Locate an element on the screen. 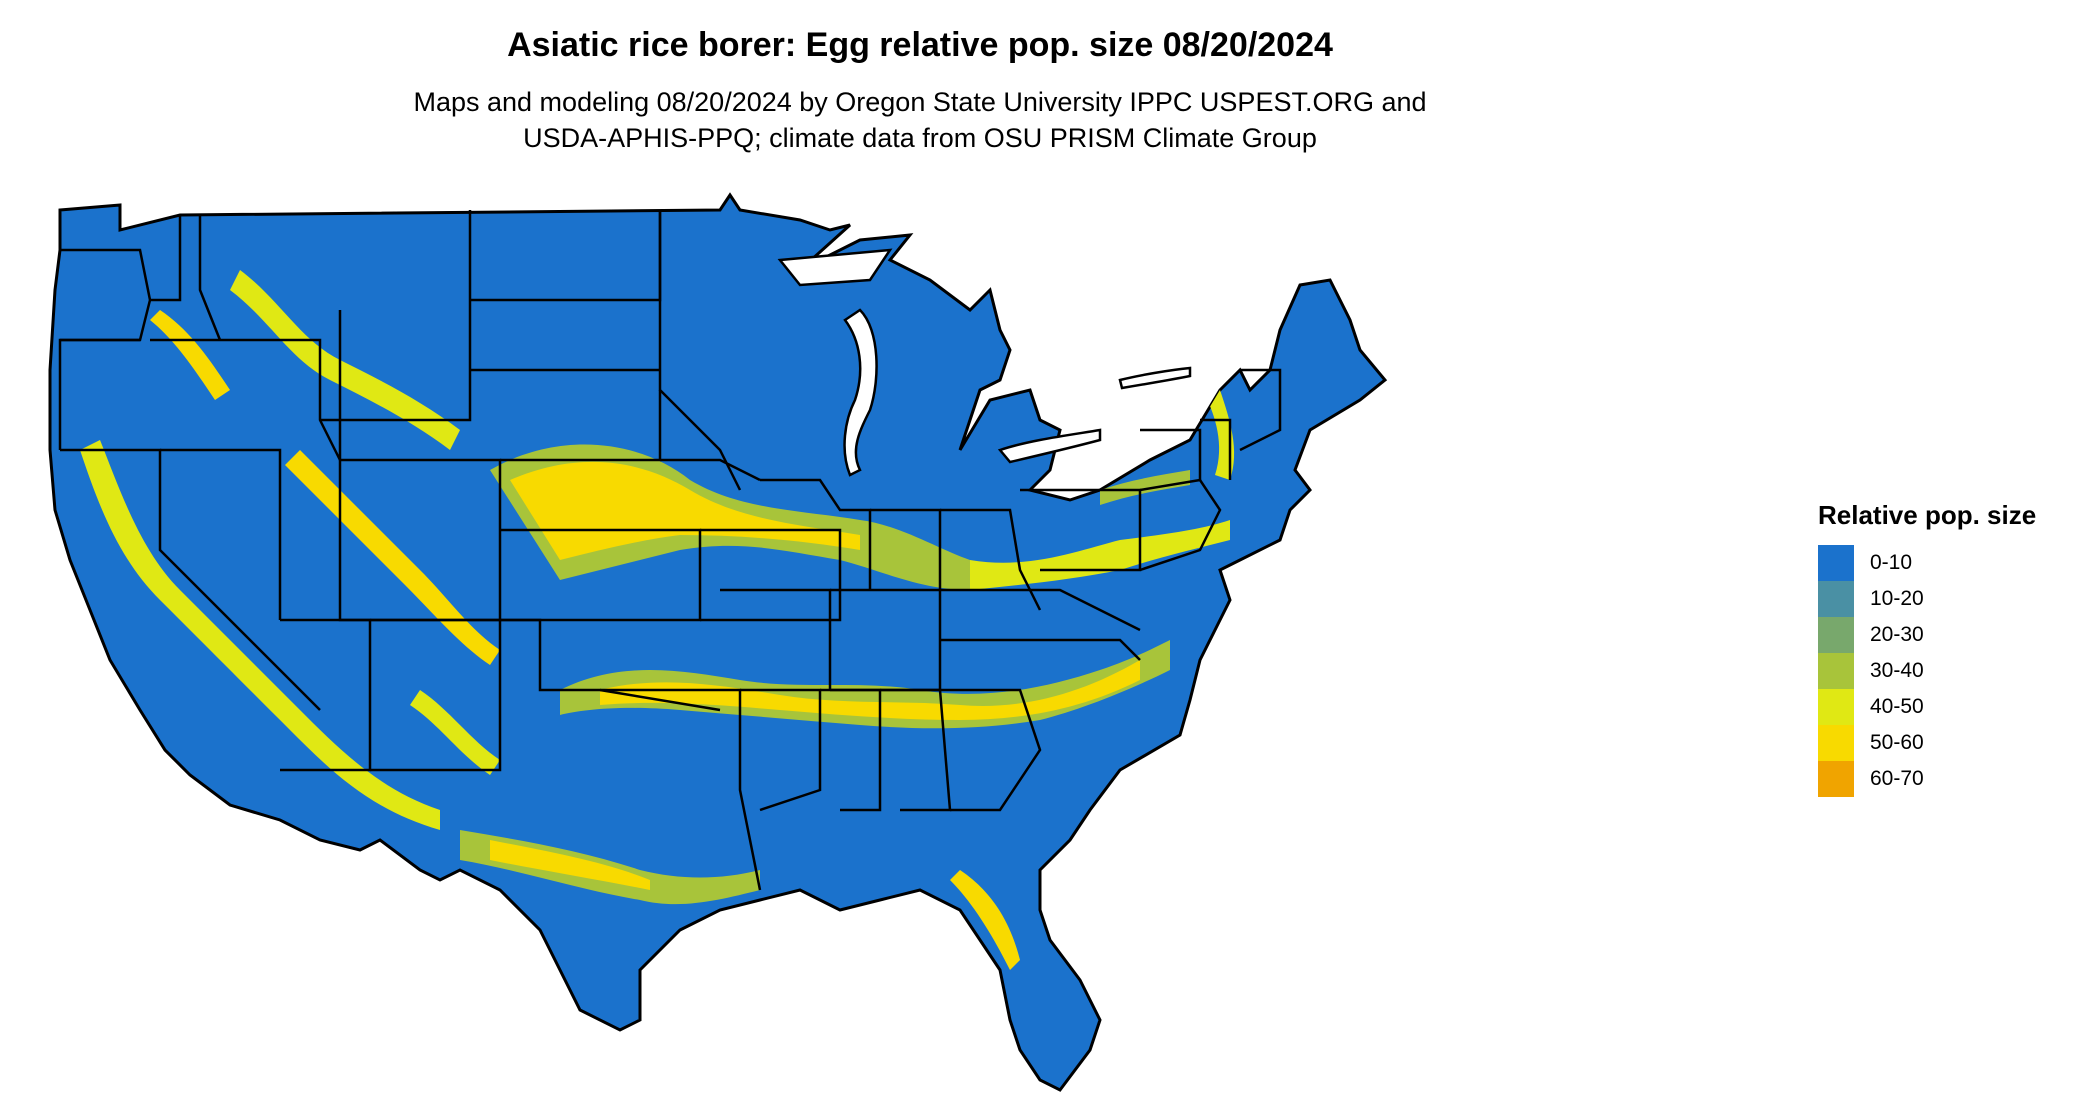 Image resolution: width=2100 pixels, height=1116 pixels. legend-label: 0-10 is located at coordinates (1891, 562).